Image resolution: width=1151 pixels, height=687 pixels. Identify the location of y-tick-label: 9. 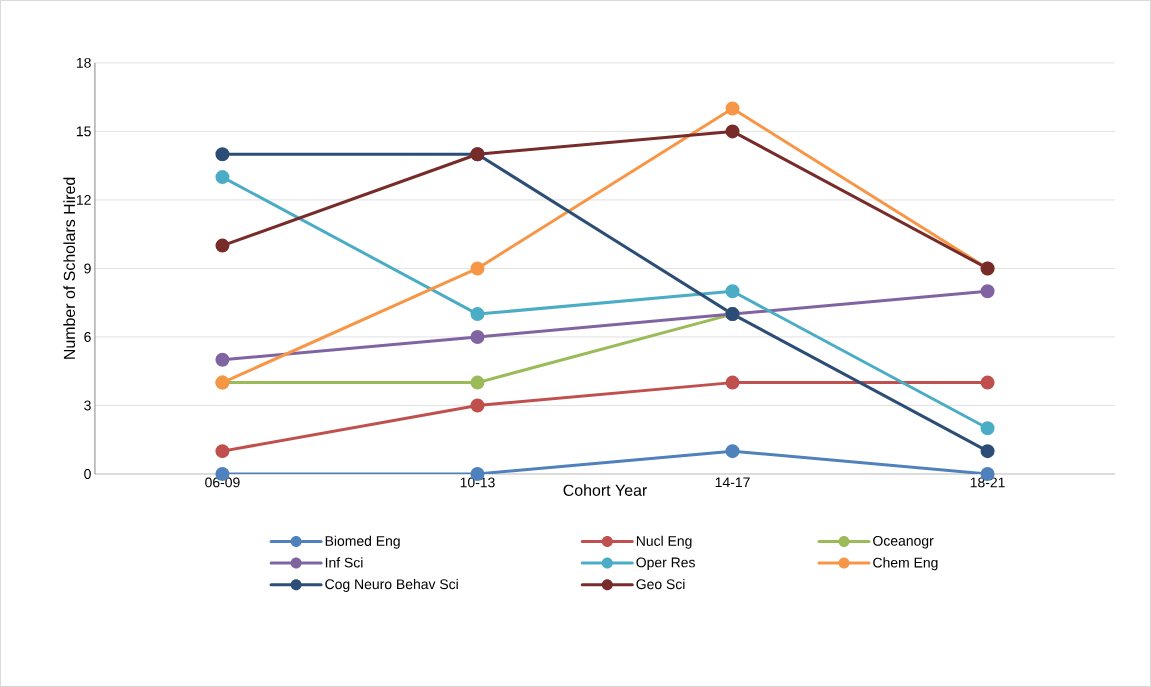
(87, 268).